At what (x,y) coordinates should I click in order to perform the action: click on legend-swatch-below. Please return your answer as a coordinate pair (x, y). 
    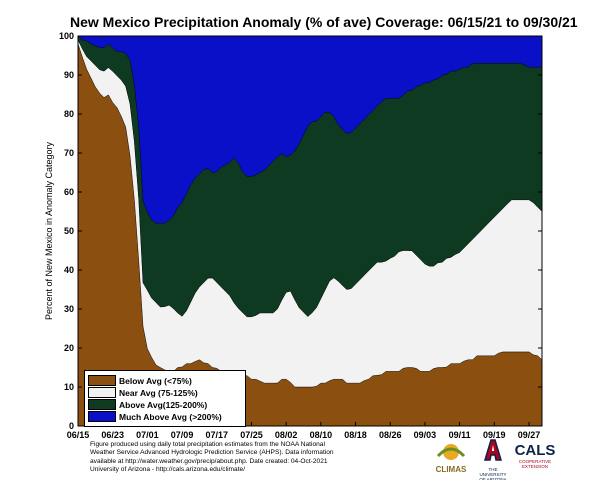
    Looking at the image, I should click on (102, 380).